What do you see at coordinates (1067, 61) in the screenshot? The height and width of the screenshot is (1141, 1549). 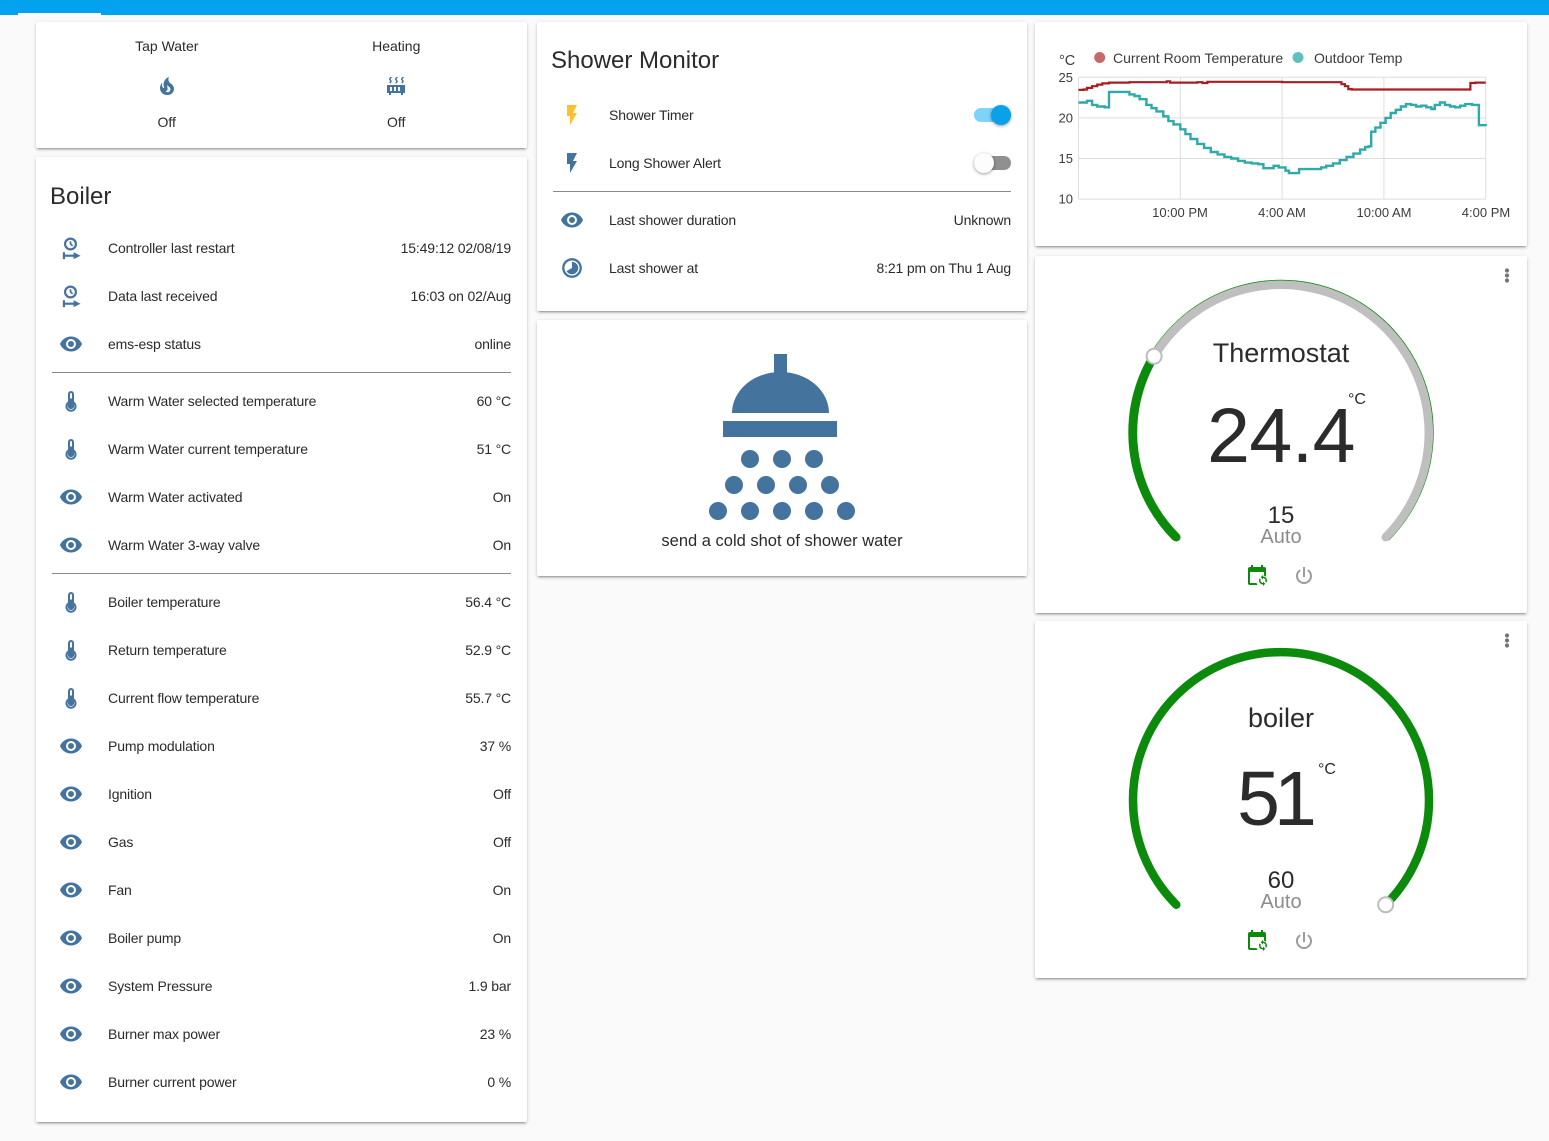 I see `svg-text: °C` at bounding box center [1067, 61].